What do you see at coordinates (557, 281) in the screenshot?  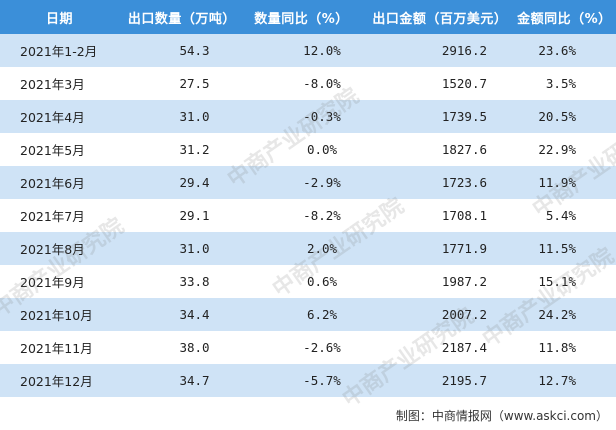 I see `cell-amount-yoy: 15.1%` at bounding box center [557, 281].